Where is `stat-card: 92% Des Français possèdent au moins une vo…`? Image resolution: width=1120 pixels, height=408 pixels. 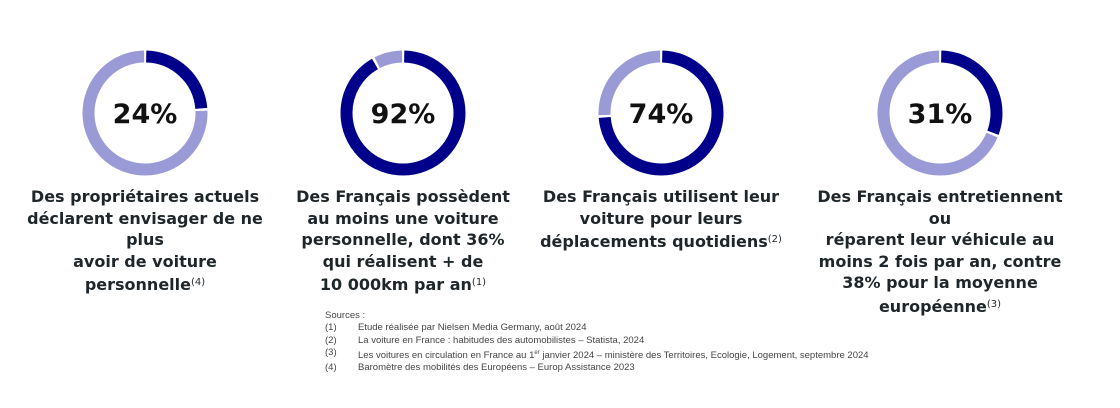
stat-card: 92% Des Français possèdent au moins une vo… is located at coordinates (403, 172).